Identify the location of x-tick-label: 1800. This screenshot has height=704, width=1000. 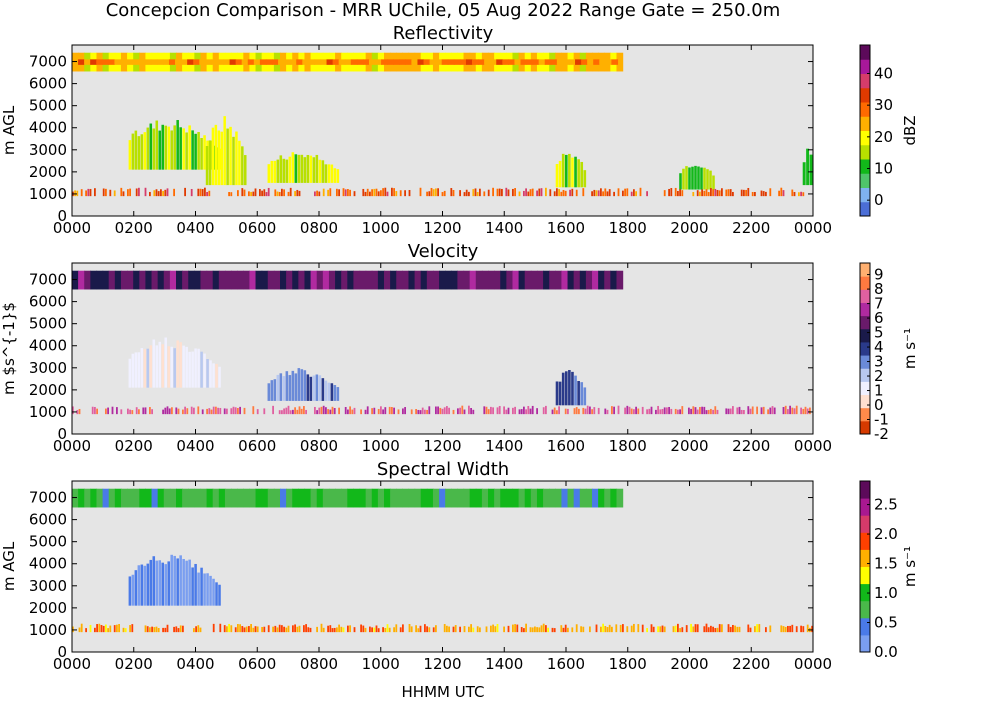
(628, 446).